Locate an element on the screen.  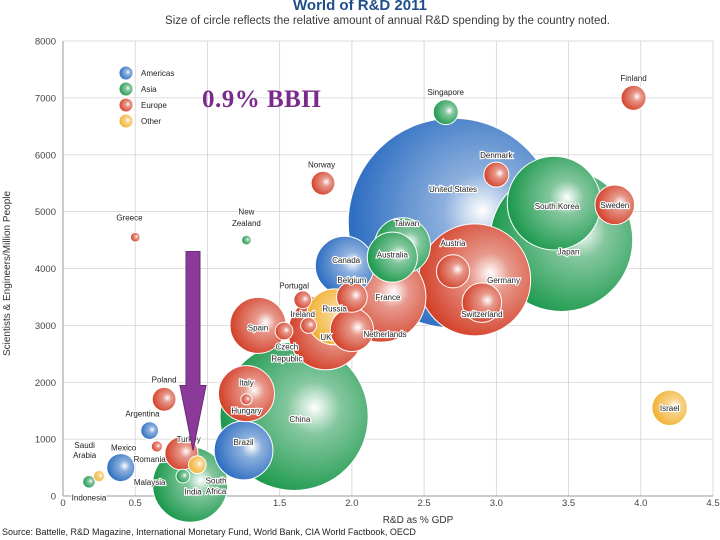
y-tick-label: 4000 is located at coordinates (45, 269).